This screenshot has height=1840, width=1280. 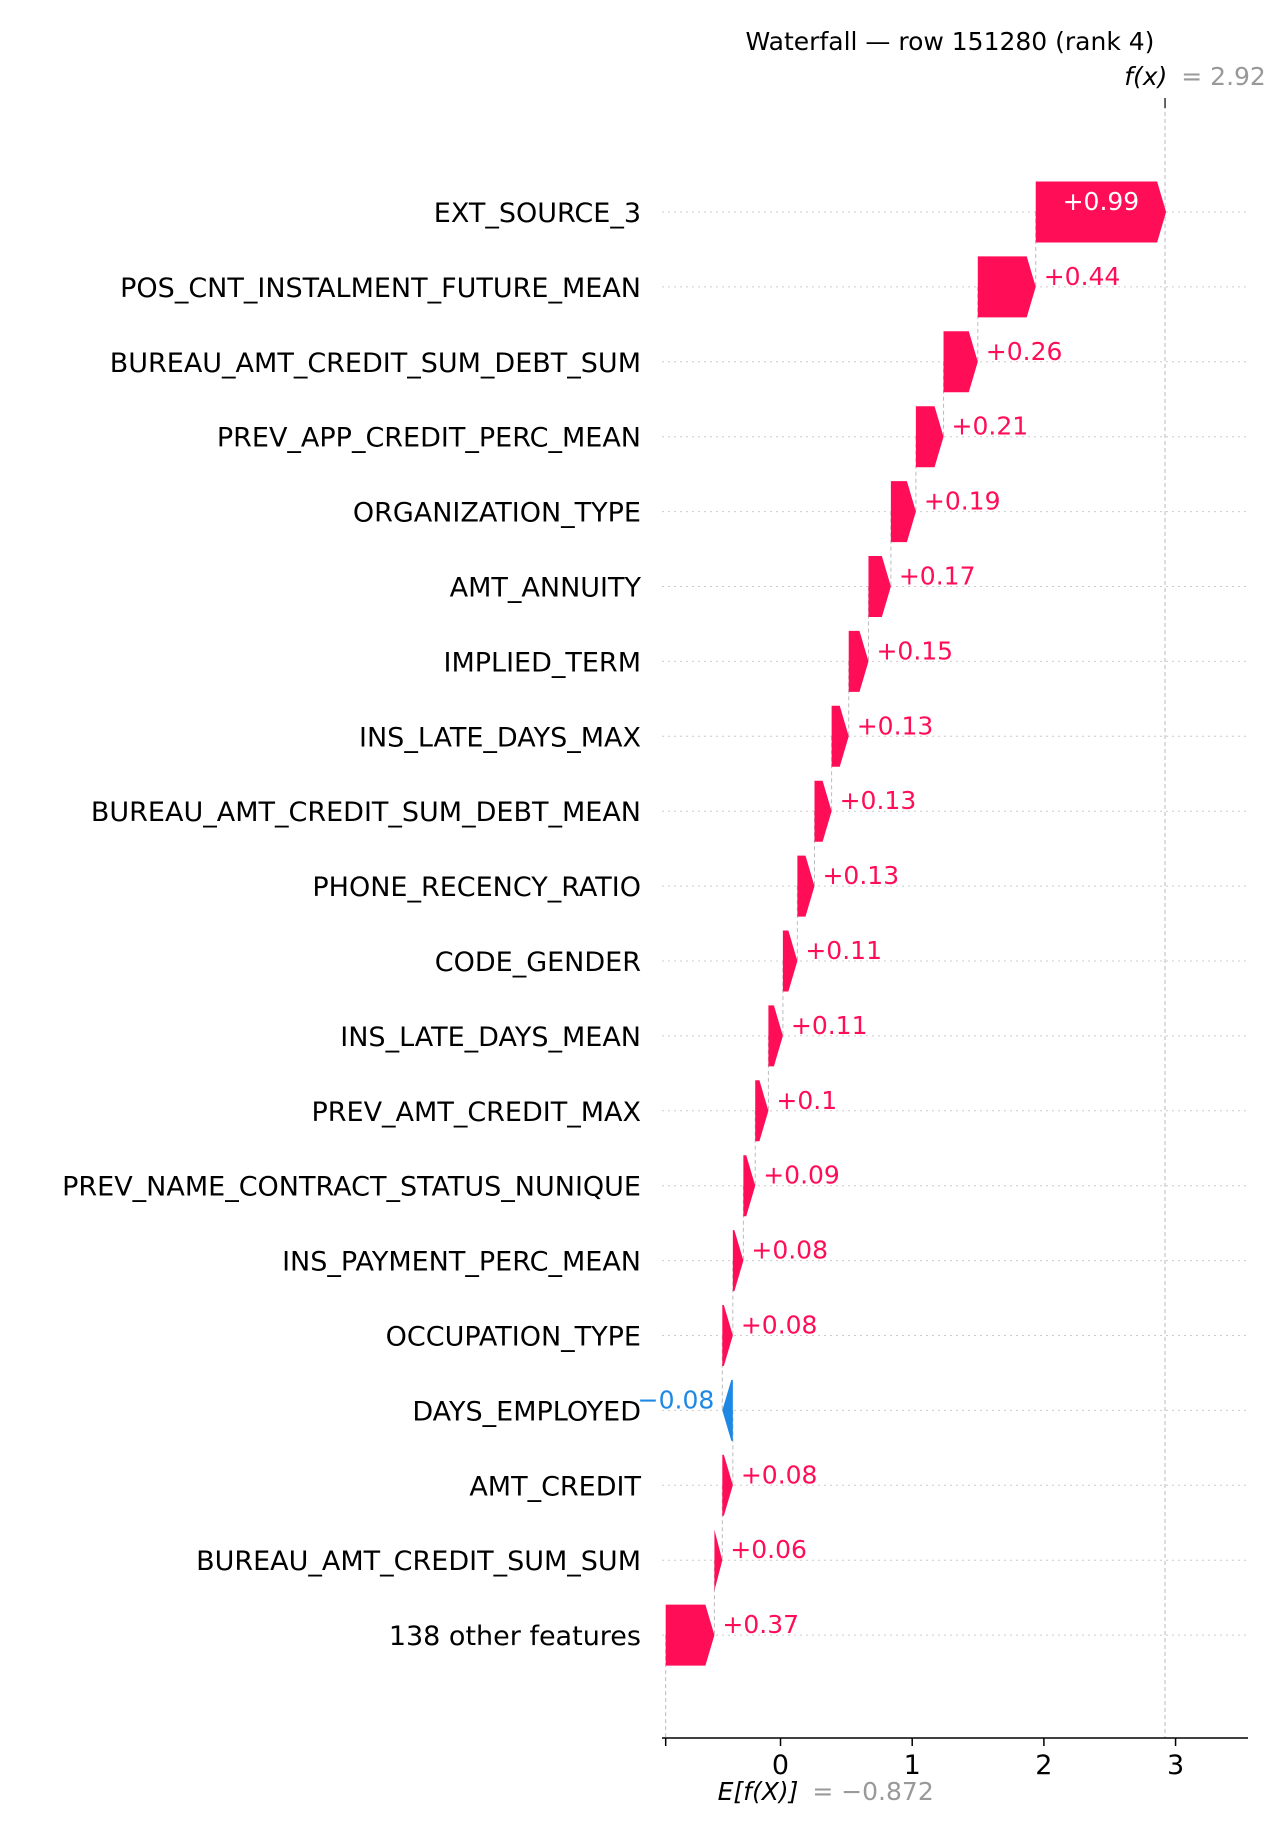 What do you see at coordinates (461, 1262) in the screenshot?
I see `feature-name-label: INS_PAYMENT_PERC_MEAN` at bounding box center [461, 1262].